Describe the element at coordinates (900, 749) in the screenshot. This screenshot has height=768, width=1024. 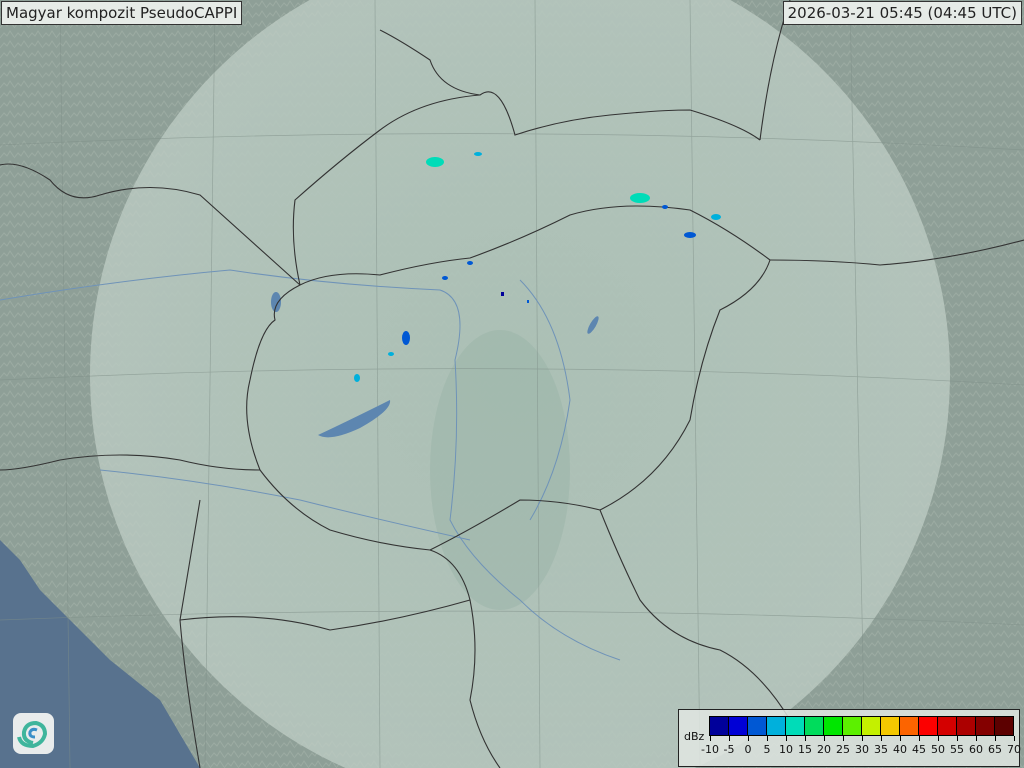
I see `legend-tick-label: 40` at that location.